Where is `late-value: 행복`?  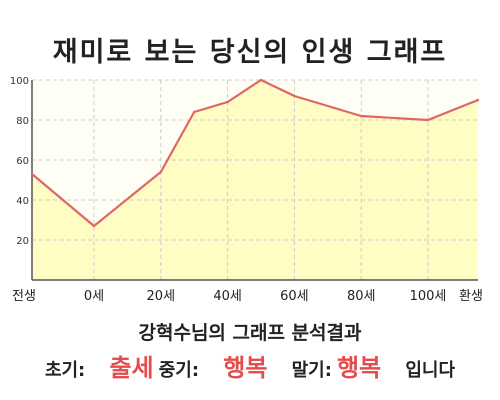 late-value: 행복 is located at coordinates (359, 368).